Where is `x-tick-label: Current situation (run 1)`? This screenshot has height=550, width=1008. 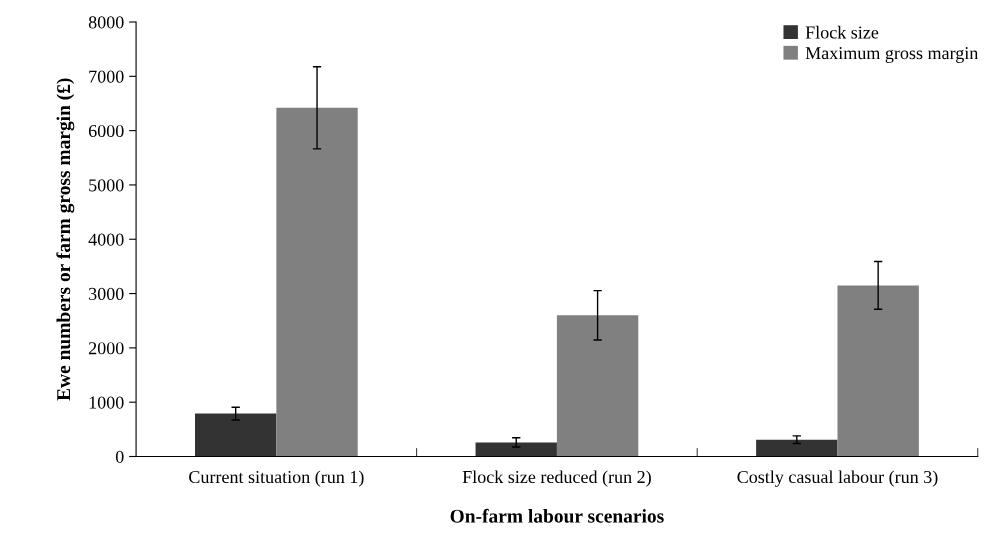 x-tick-label: Current situation (run 1) is located at coordinates (276, 478).